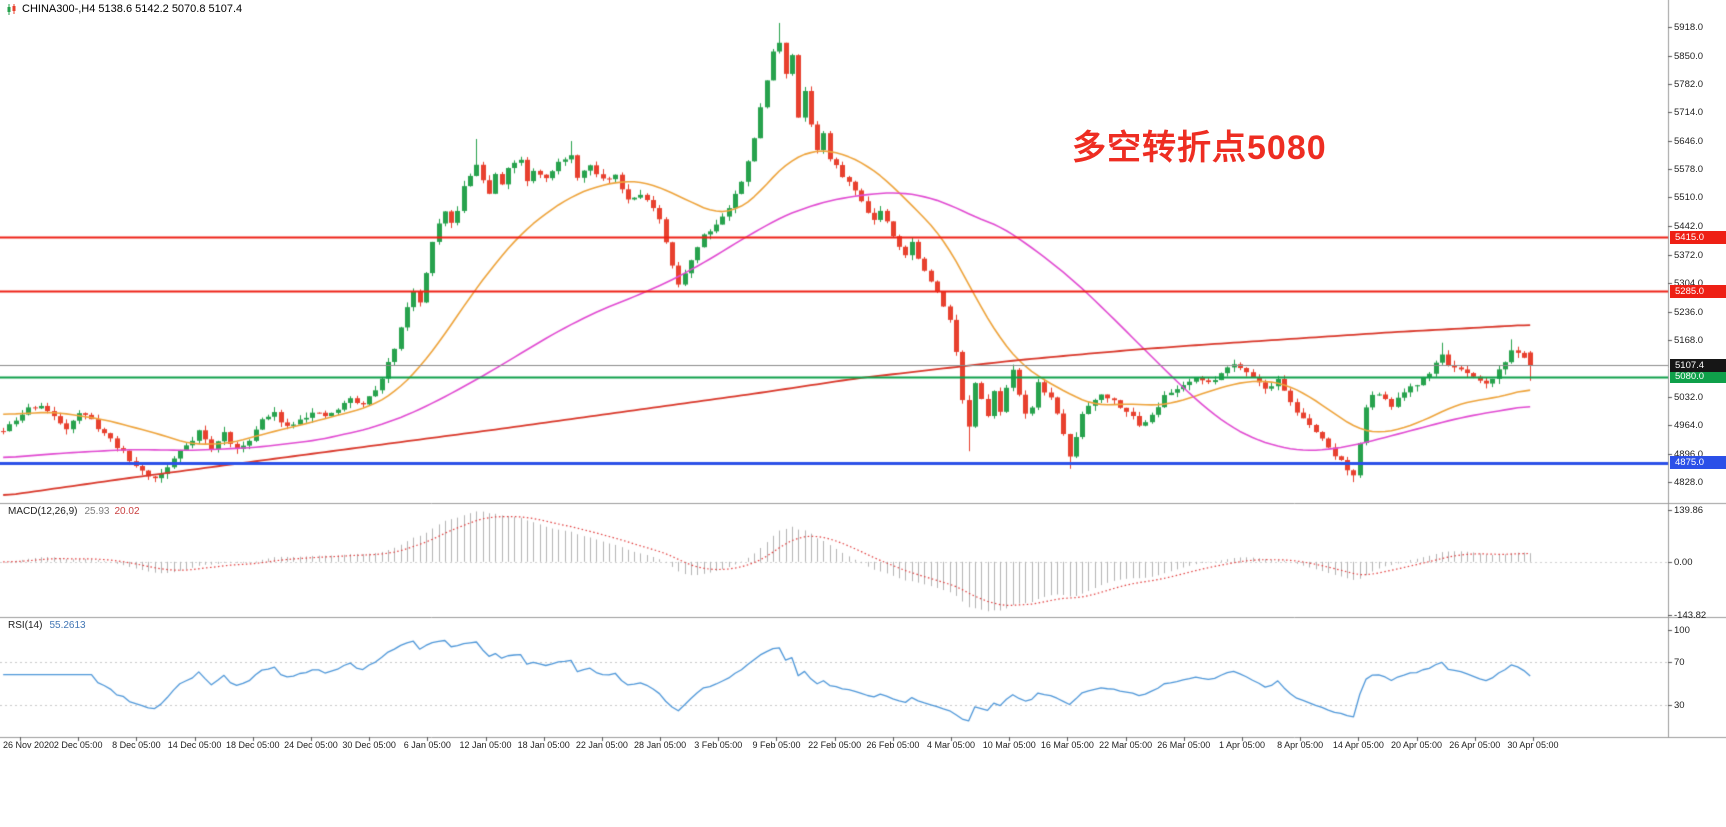 This screenshot has height=827, width=1726. I want to click on macd-indicator-label: MACD(12,26,9) 25.93 20.02, so click(74, 511).